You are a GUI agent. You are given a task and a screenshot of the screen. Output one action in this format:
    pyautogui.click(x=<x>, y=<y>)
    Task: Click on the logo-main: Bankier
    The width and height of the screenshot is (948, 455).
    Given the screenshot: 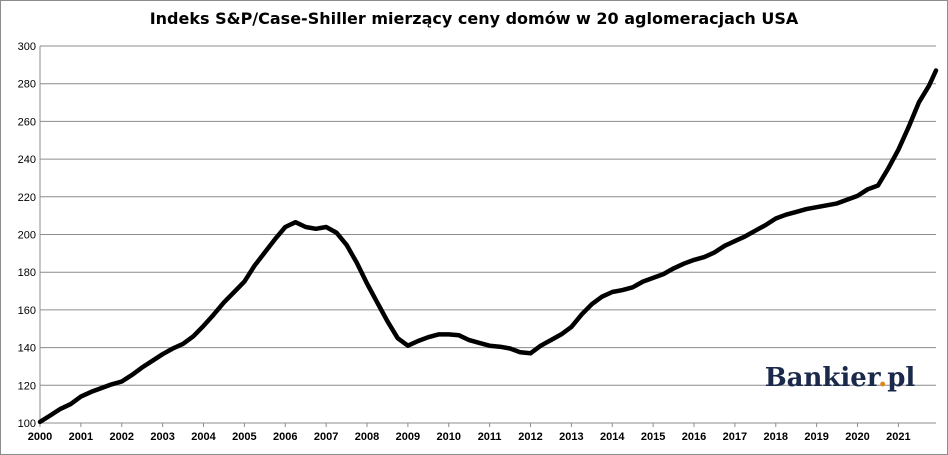 What is the action you would take?
    pyautogui.click(x=823, y=378)
    